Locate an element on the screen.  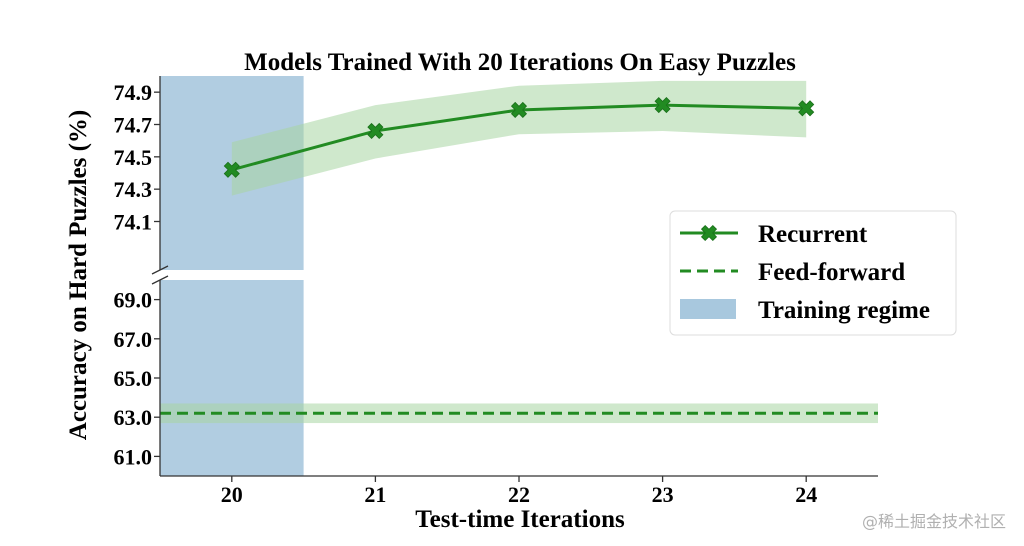
y-tick-label-lower: 67.0 is located at coordinates (133, 339).